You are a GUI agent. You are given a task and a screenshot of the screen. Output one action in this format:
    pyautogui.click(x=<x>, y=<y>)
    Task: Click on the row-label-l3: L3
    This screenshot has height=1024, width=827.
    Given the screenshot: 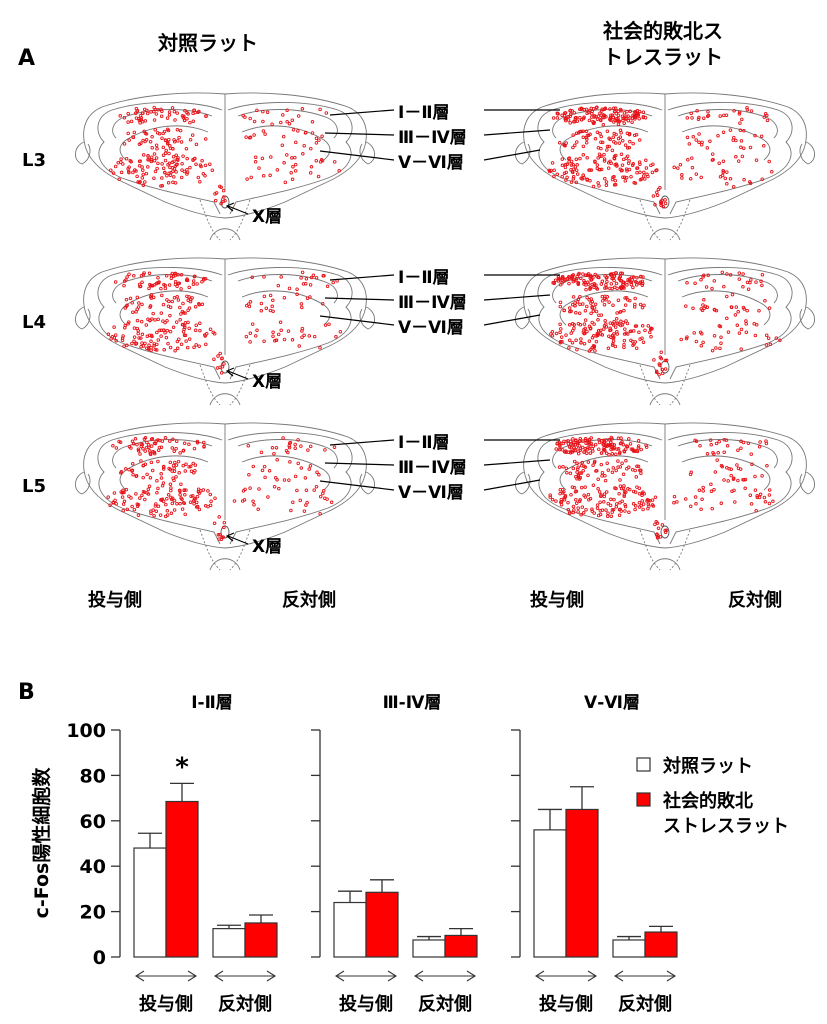 What is the action you would take?
    pyautogui.click(x=34, y=160)
    